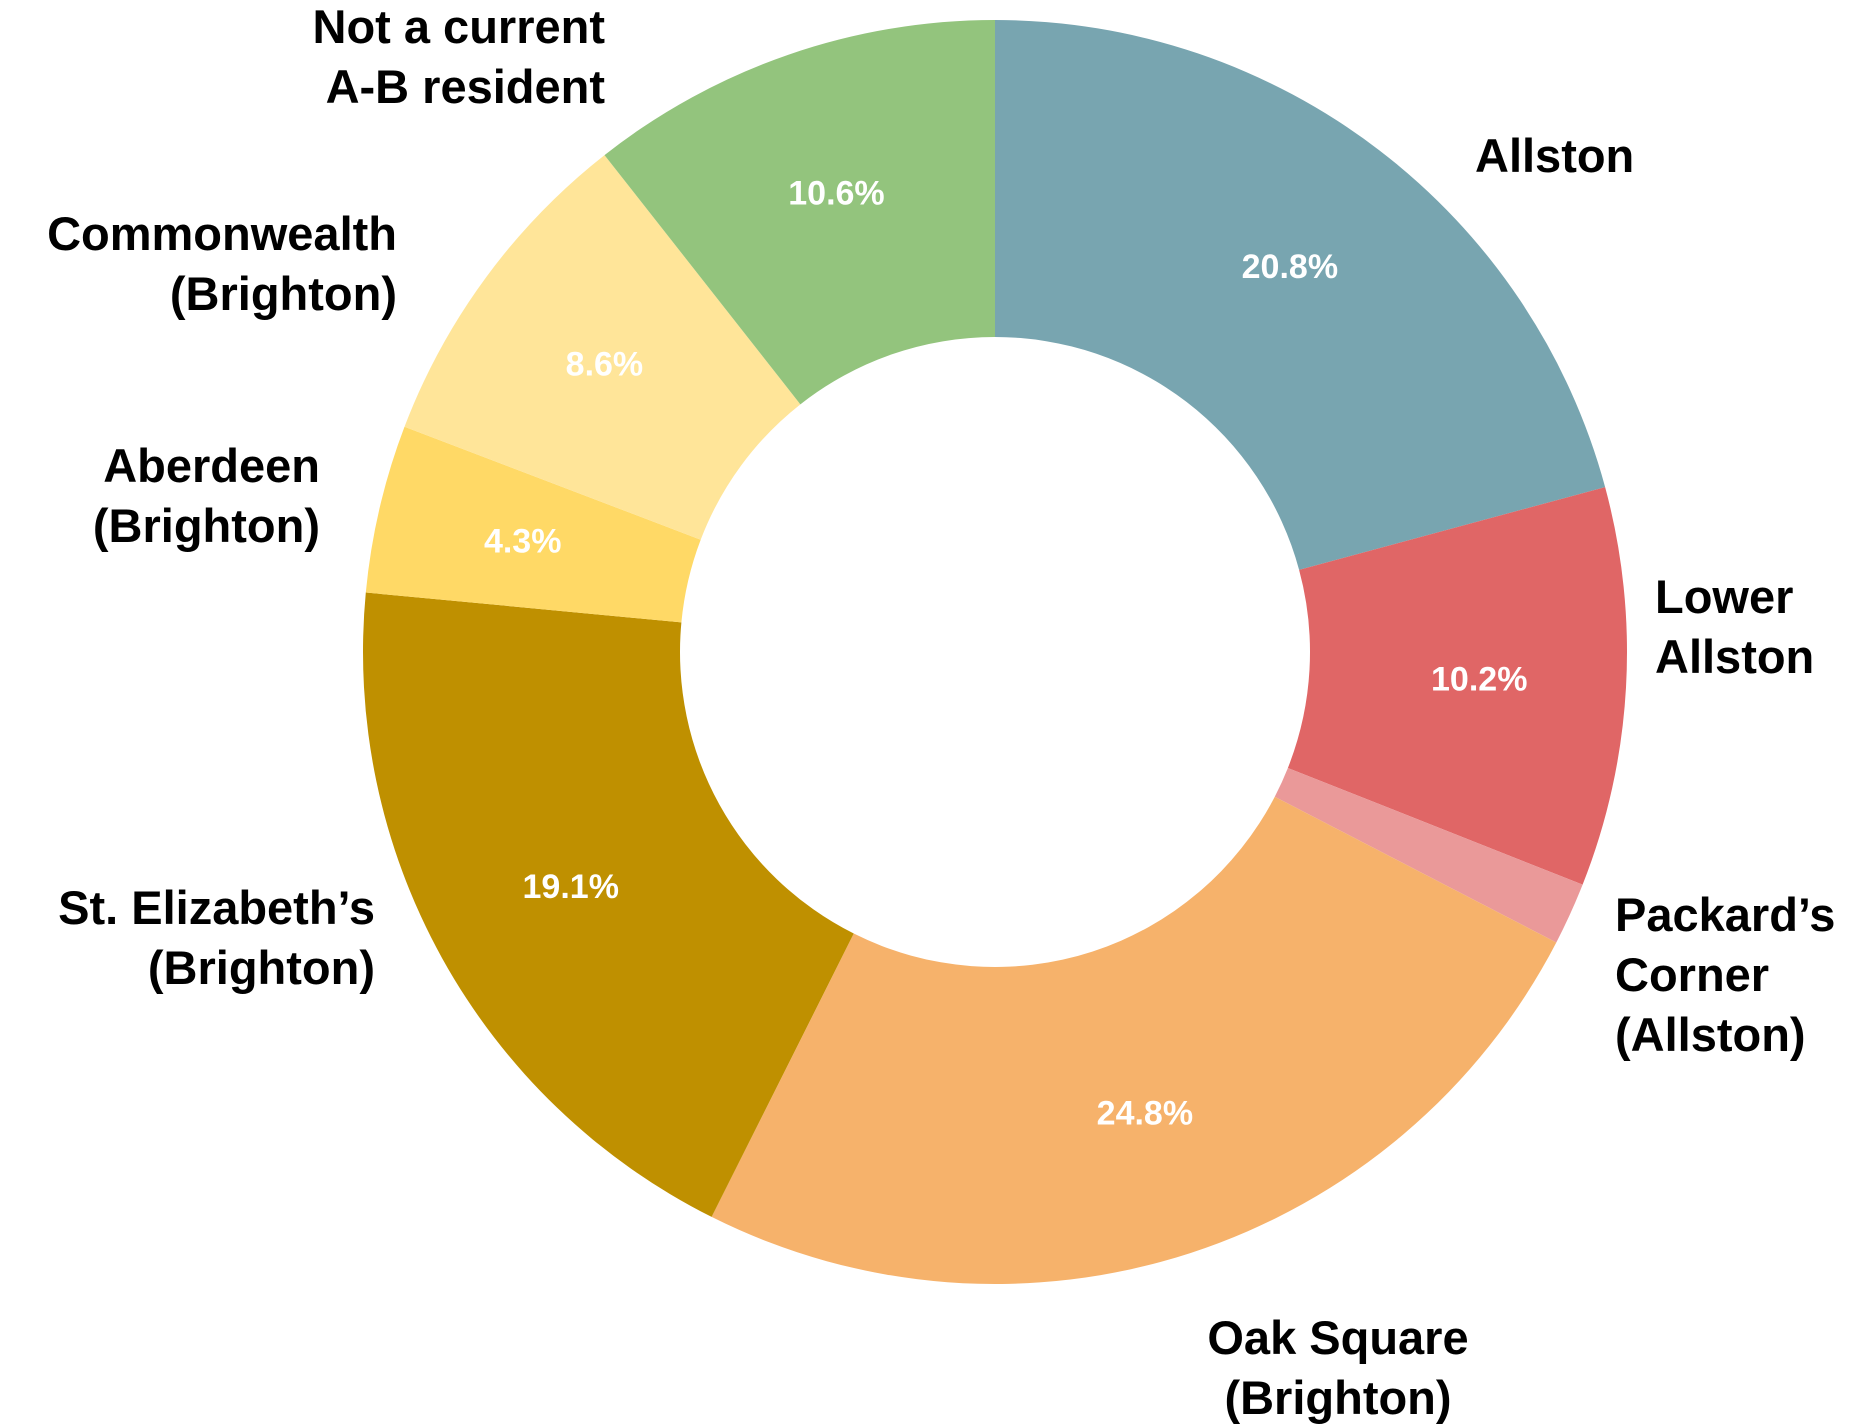  I want to click on slice-0-value-label: 20.8%, so click(1290, 267).